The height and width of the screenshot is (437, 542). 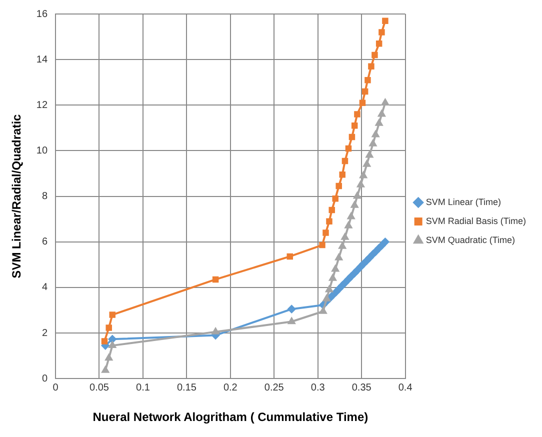 What do you see at coordinates (17, 196) in the screenshot?
I see `y-axis-title: SVM Linear/Radial/Quadratic` at bounding box center [17, 196].